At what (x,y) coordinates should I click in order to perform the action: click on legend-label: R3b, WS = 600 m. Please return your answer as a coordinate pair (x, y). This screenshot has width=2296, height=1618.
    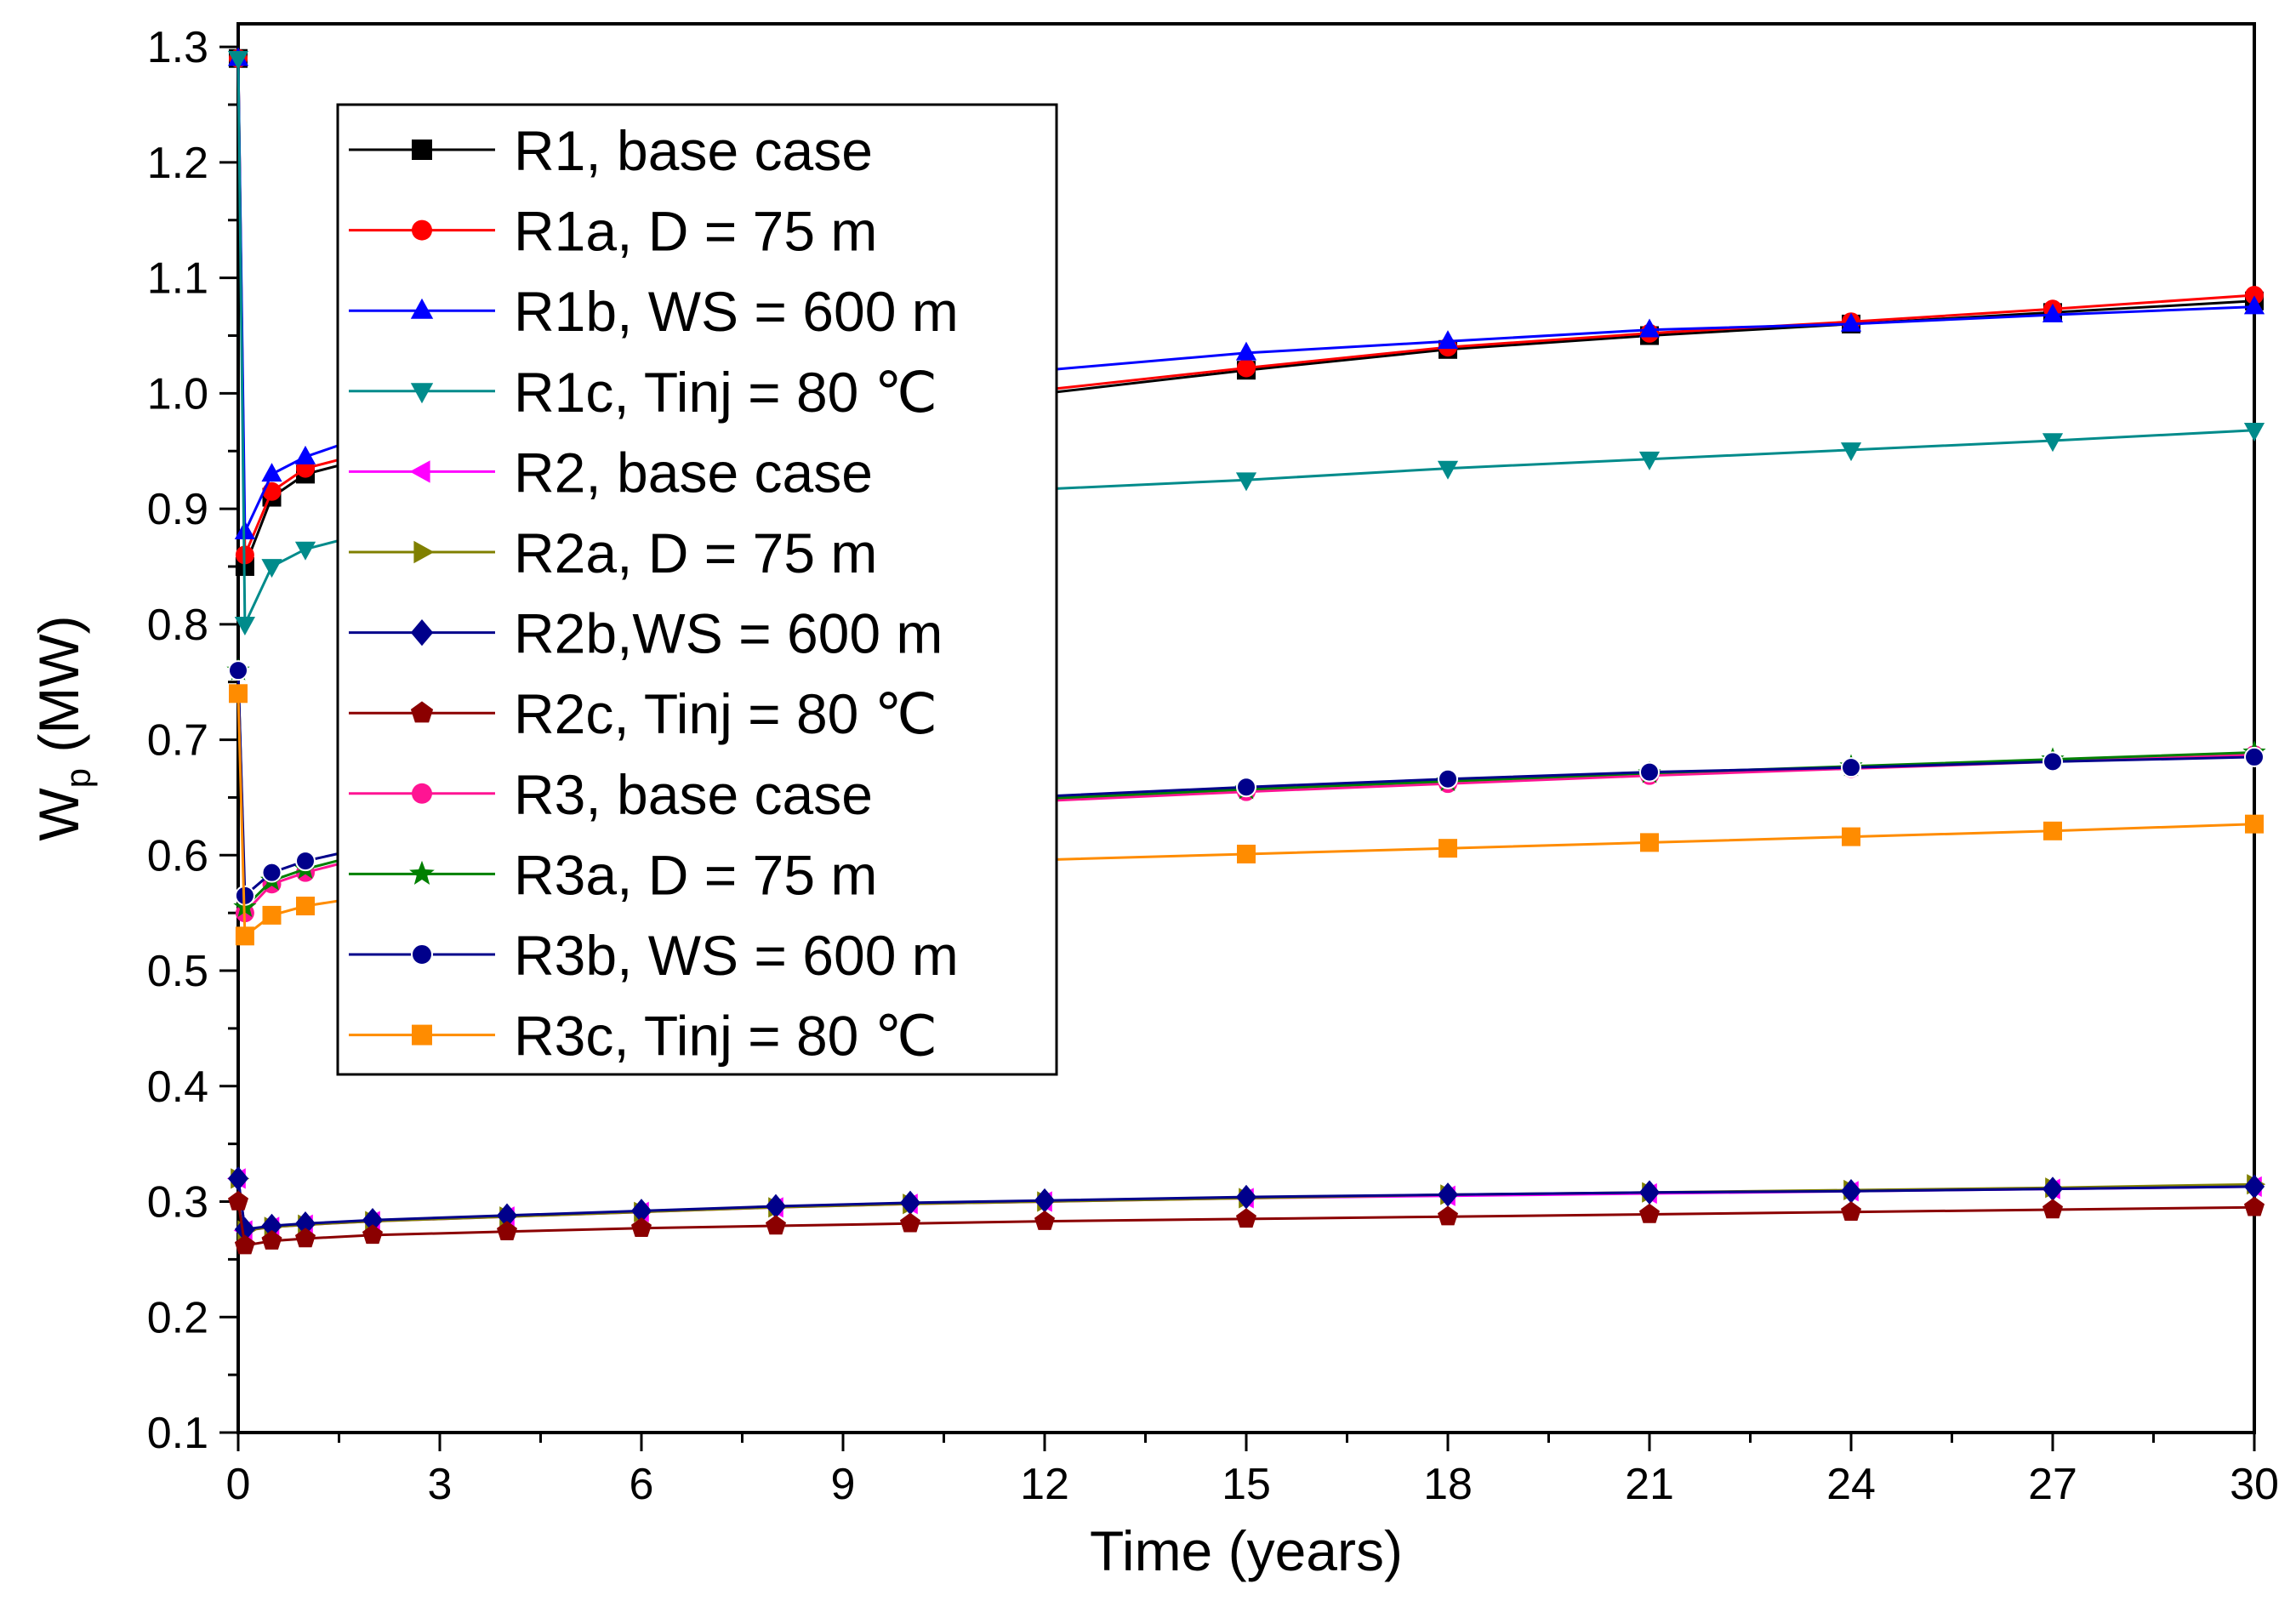
    Looking at the image, I should click on (736, 956).